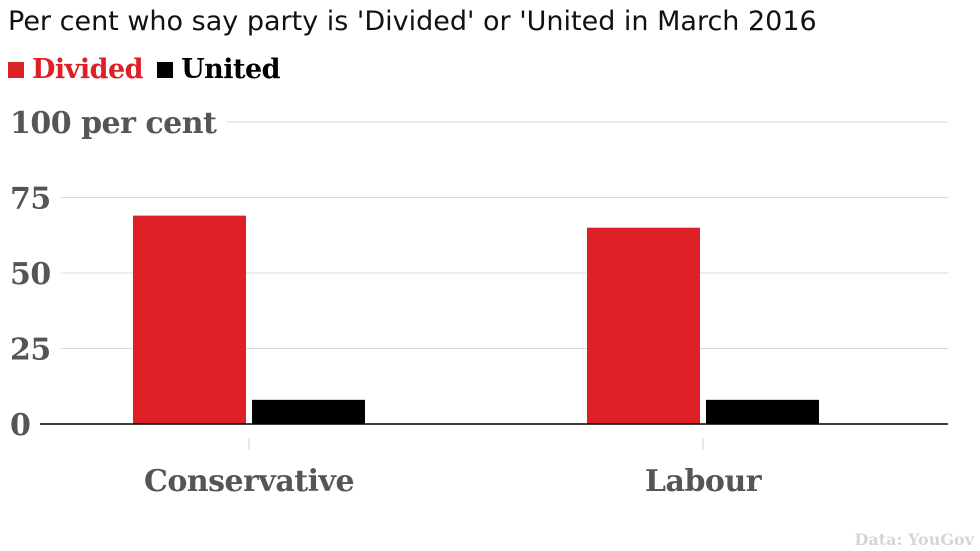 This screenshot has height=551, width=980. I want to click on legend-swatch-united, so click(165, 69).